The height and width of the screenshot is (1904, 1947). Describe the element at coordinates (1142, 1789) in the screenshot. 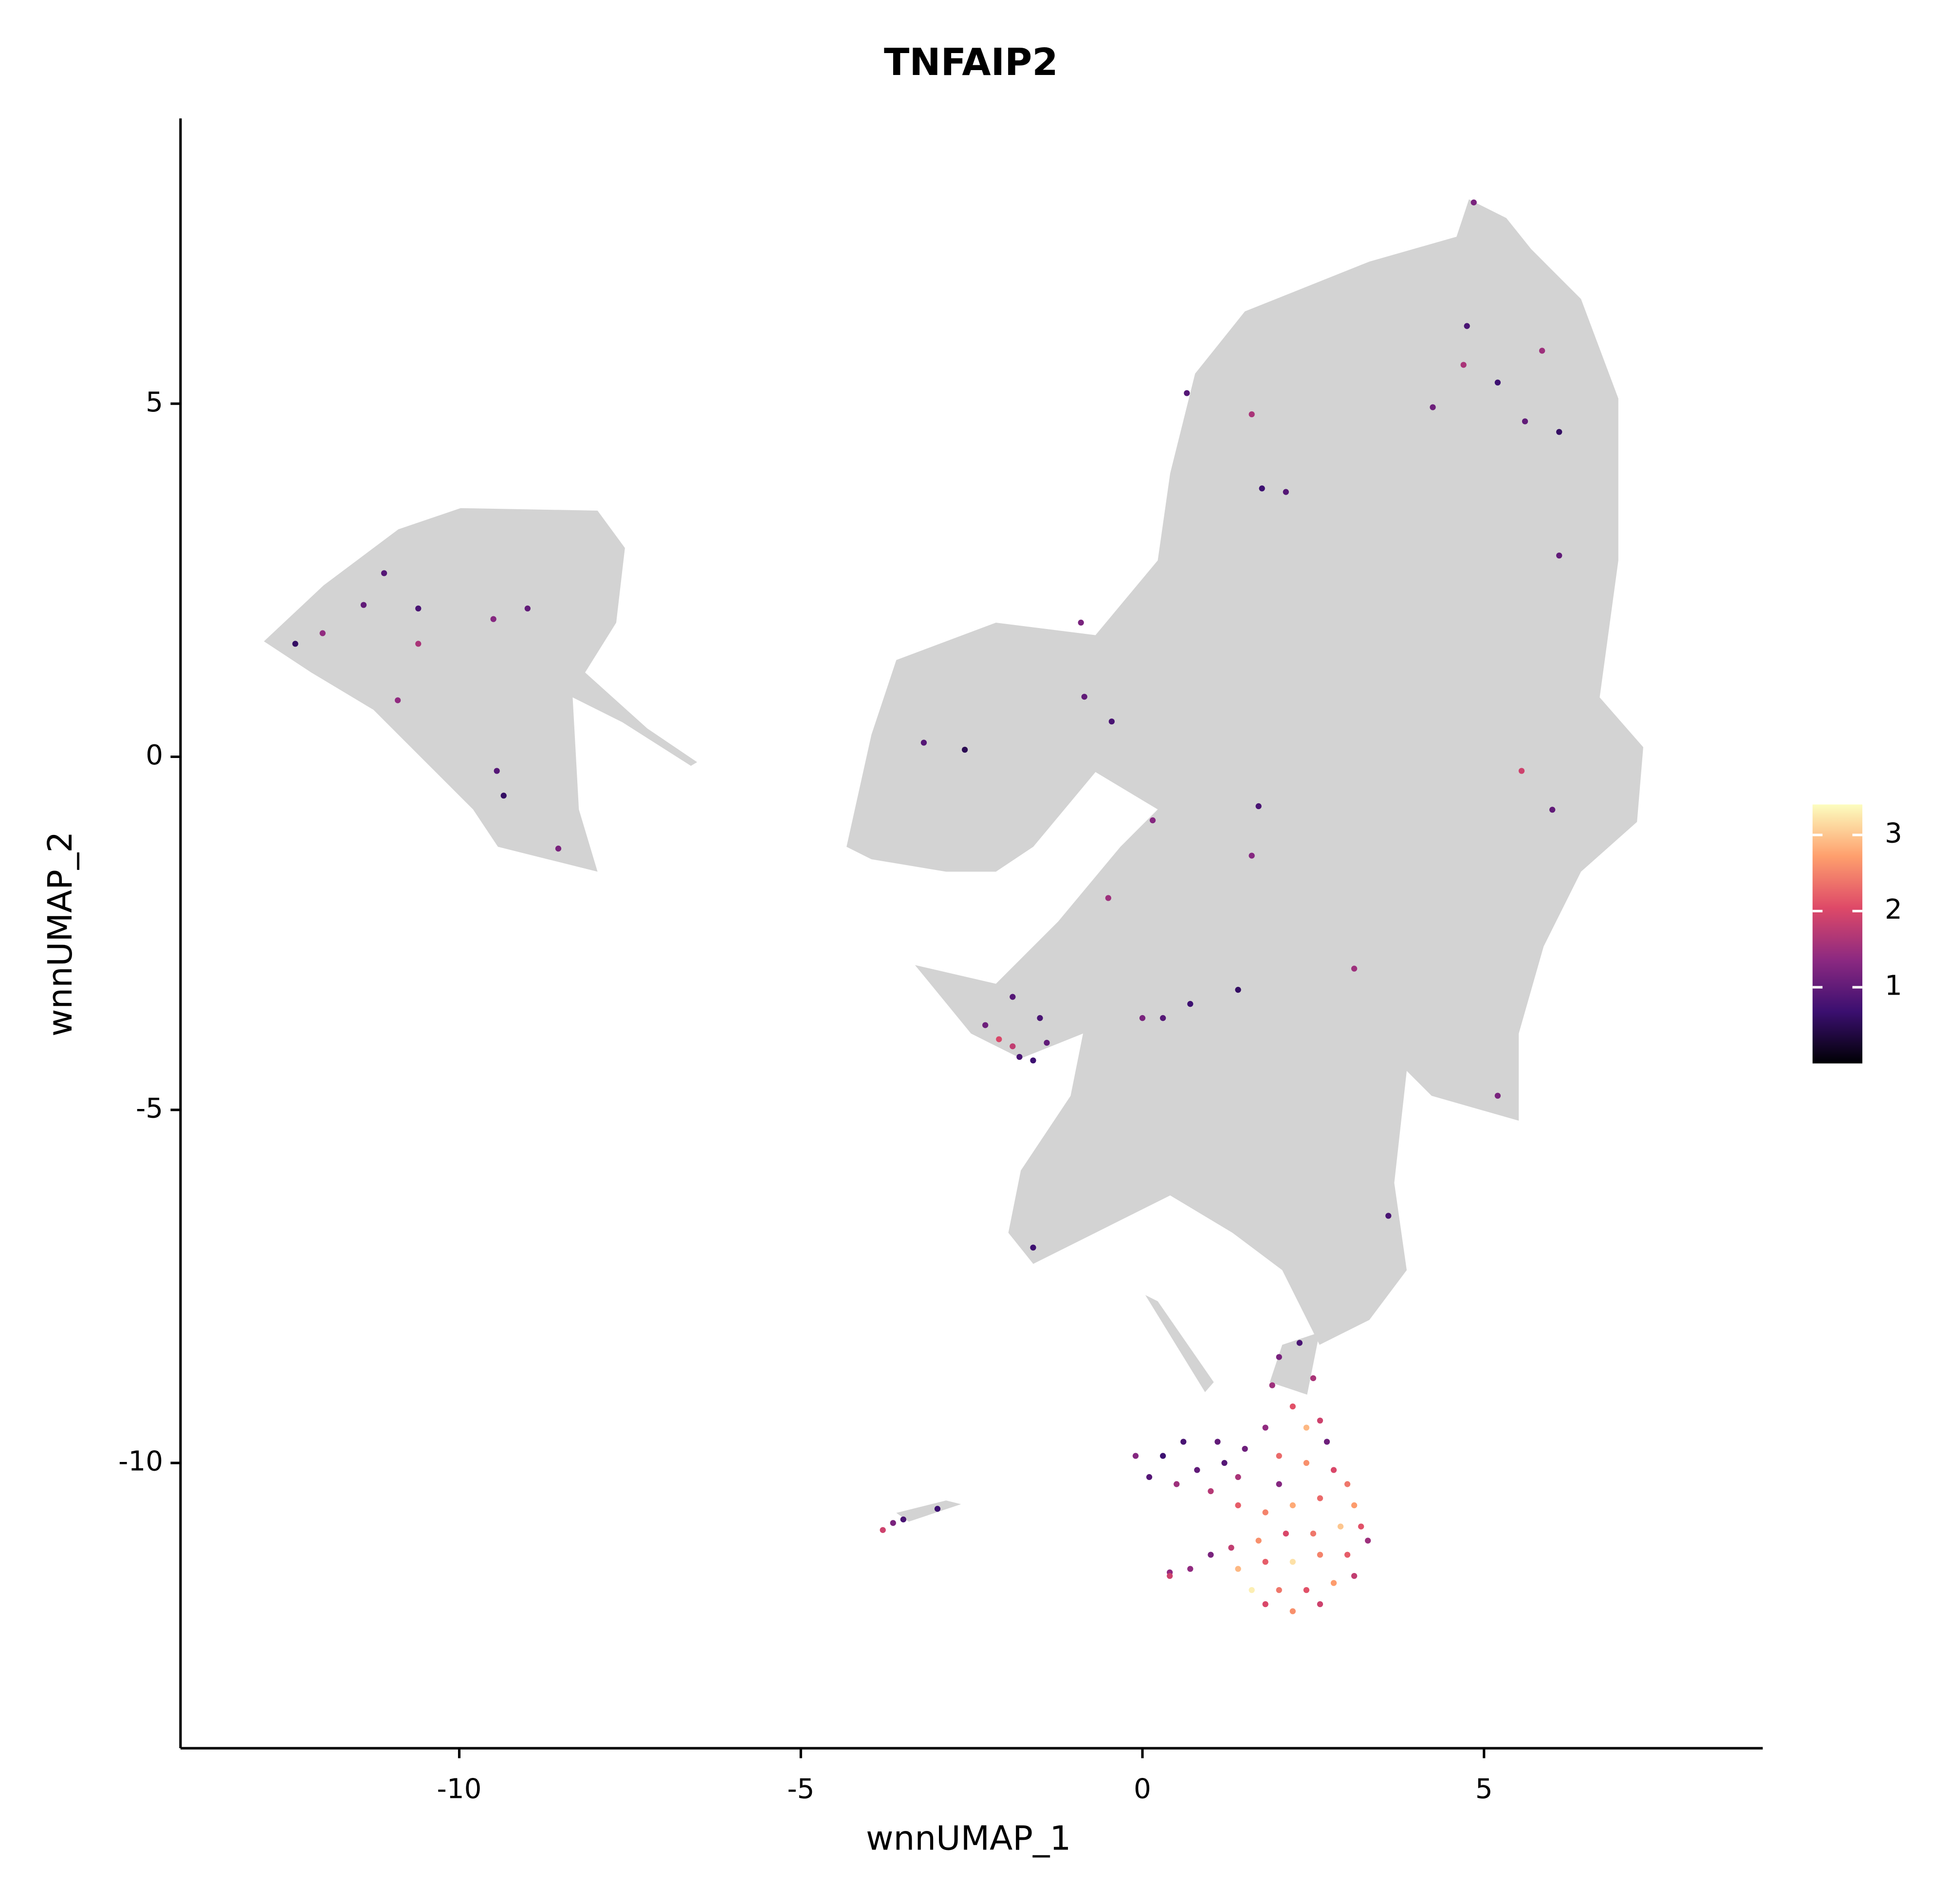

I see `x-tick-label: 0` at that location.